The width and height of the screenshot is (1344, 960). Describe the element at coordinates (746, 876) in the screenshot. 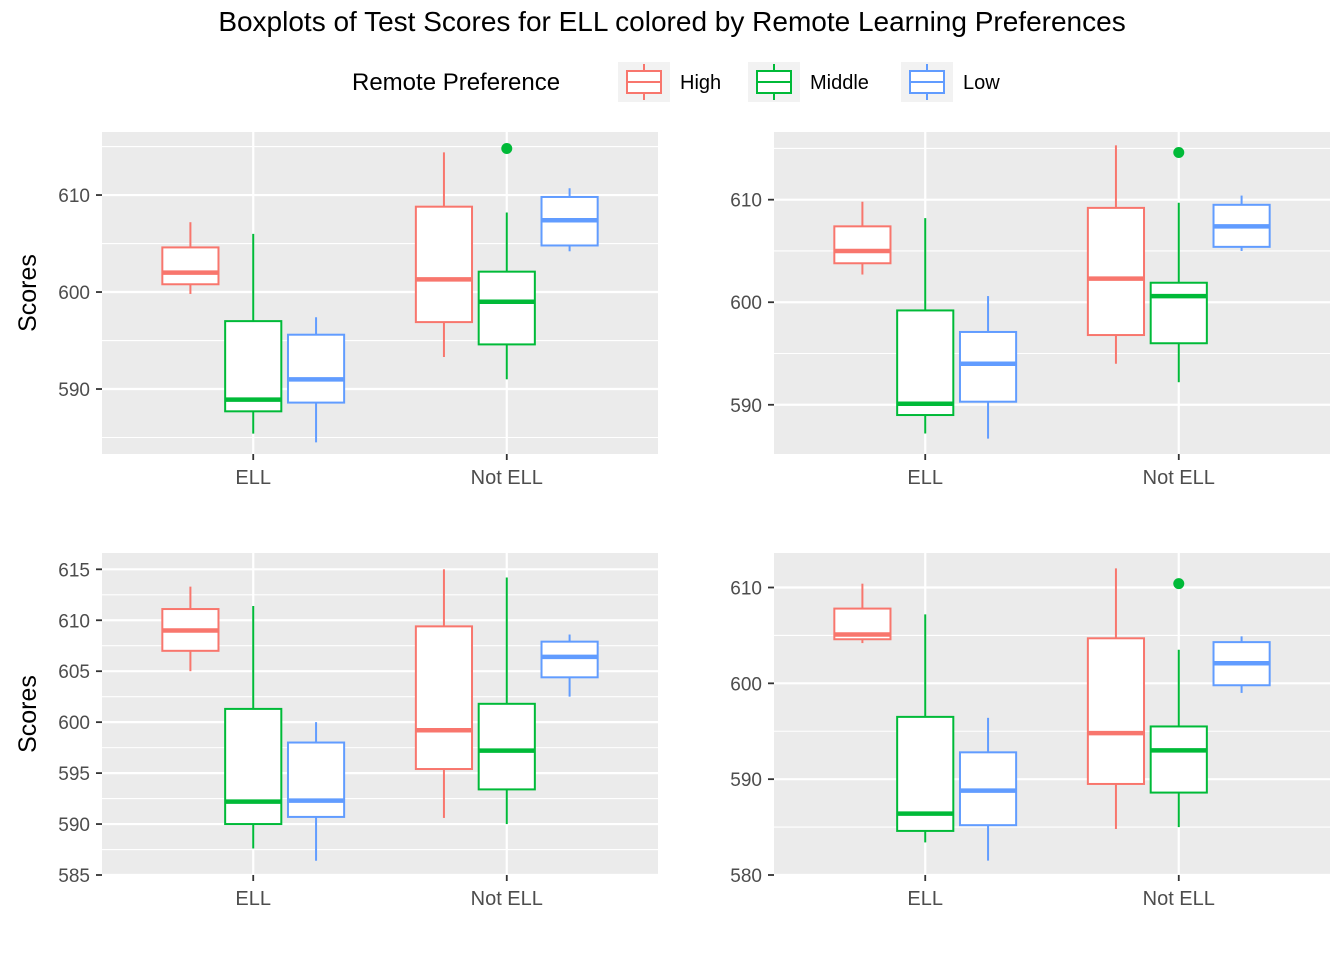

I see `y-tick-label: 580` at that location.